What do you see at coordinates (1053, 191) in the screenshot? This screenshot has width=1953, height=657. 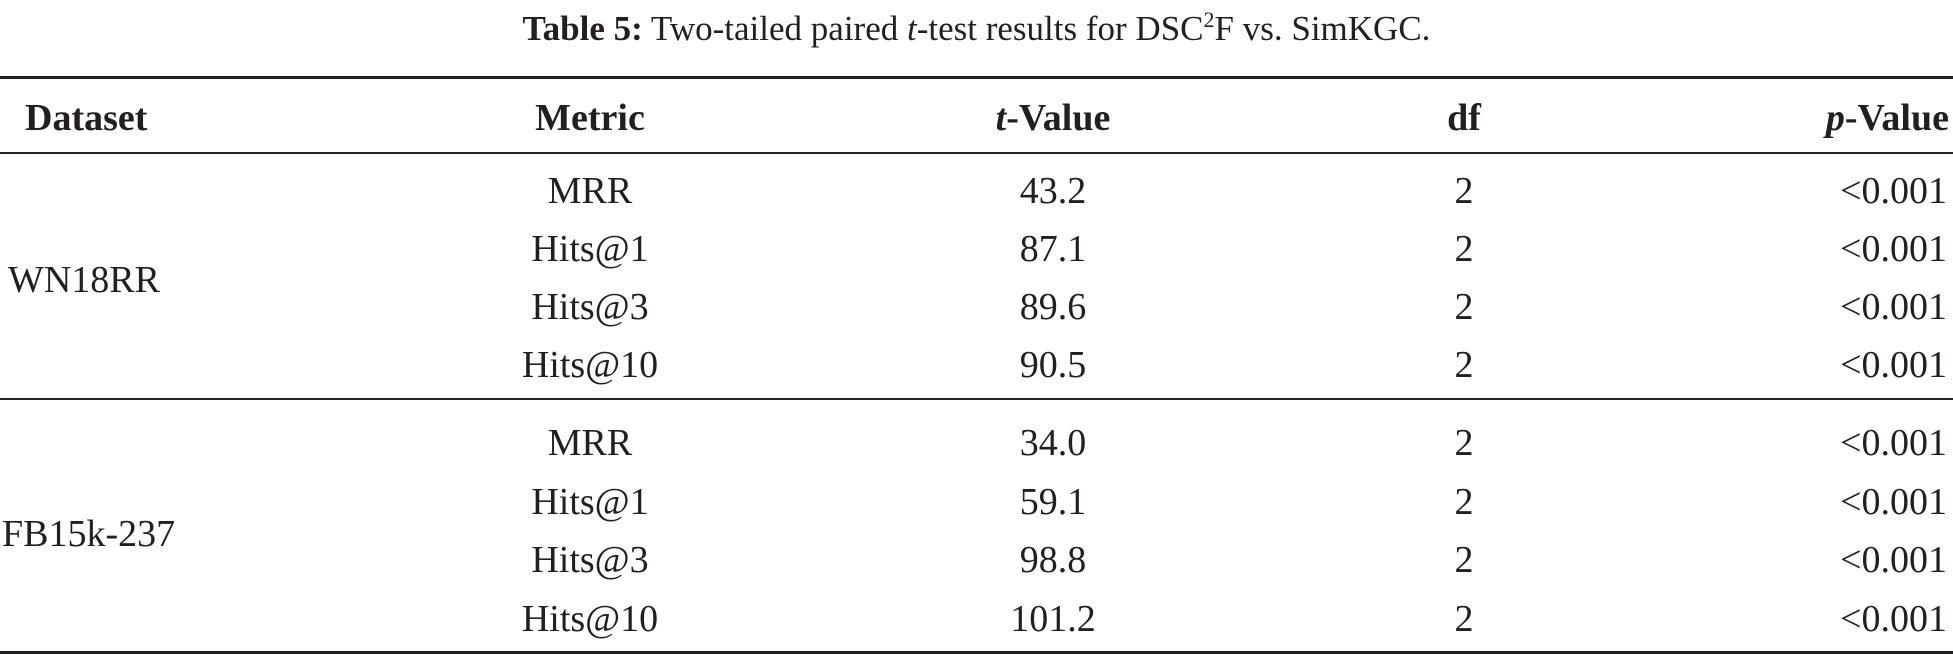 I see `table-cell-t-value: 43.2` at bounding box center [1053, 191].